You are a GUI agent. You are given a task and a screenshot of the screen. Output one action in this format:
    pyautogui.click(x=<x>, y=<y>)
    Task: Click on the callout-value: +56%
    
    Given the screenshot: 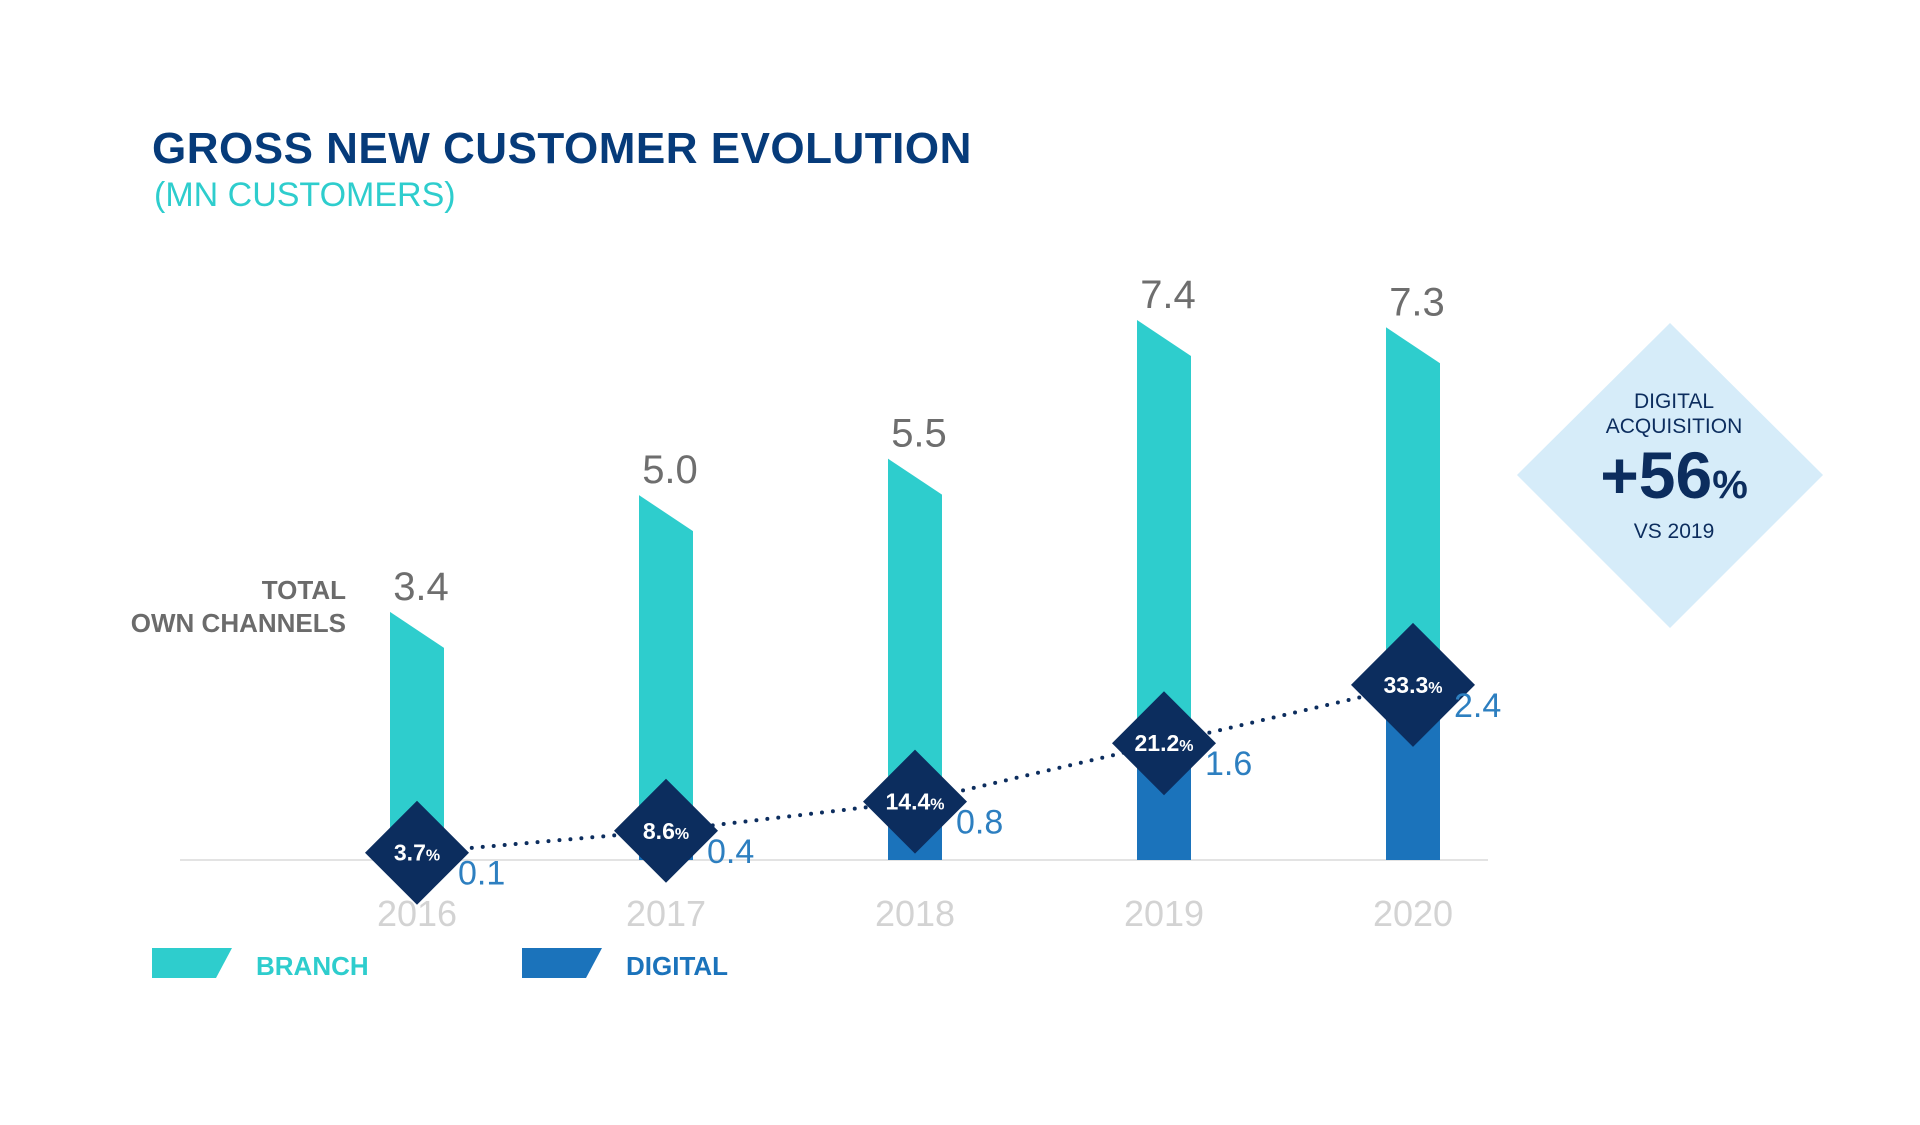 What is the action you would take?
    pyautogui.click(x=1674, y=475)
    